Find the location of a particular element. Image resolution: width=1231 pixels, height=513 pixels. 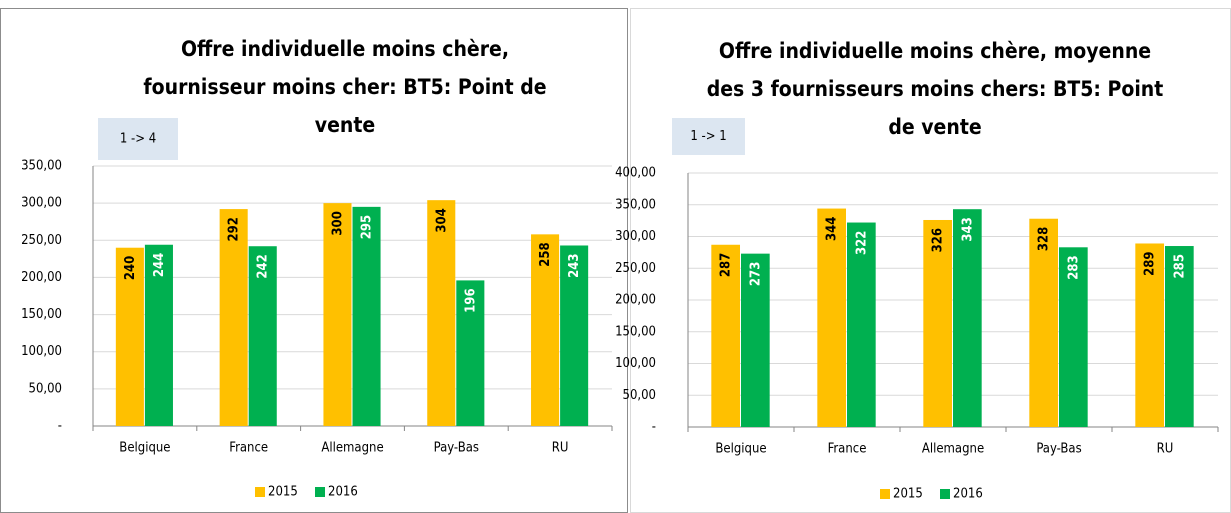

value-label: 196 is located at coordinates (470, 300).